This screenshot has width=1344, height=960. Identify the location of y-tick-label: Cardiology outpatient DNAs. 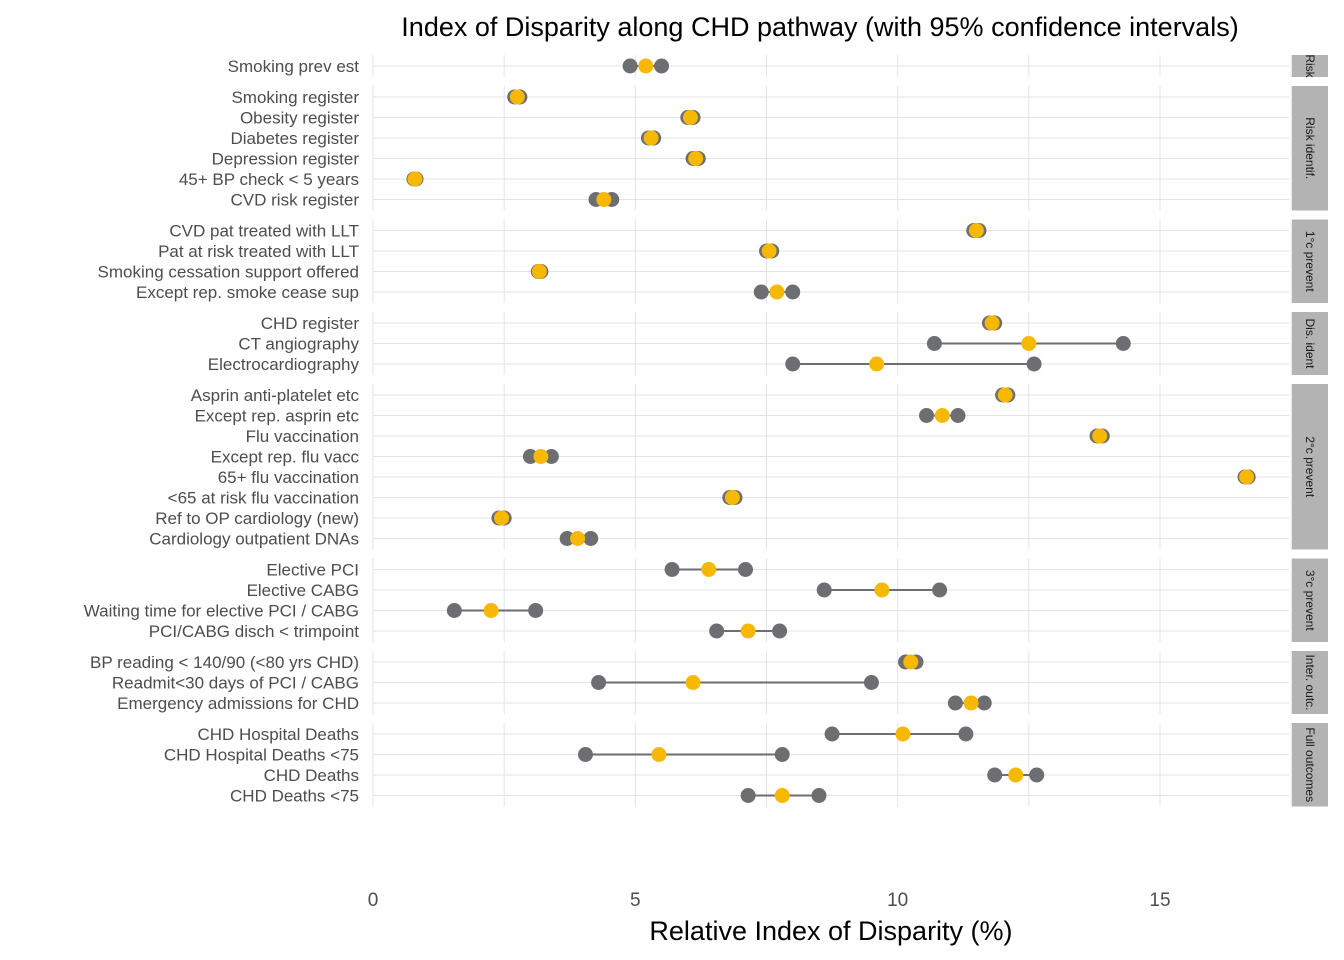
(254, 539).